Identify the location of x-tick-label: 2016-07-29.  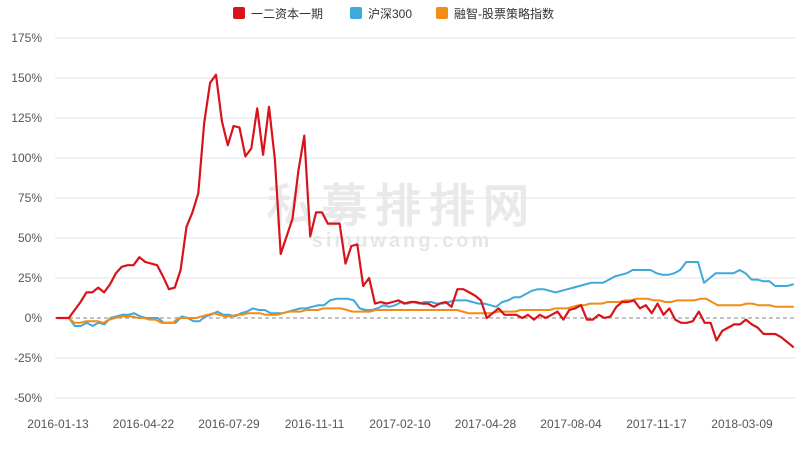
(229, 424).